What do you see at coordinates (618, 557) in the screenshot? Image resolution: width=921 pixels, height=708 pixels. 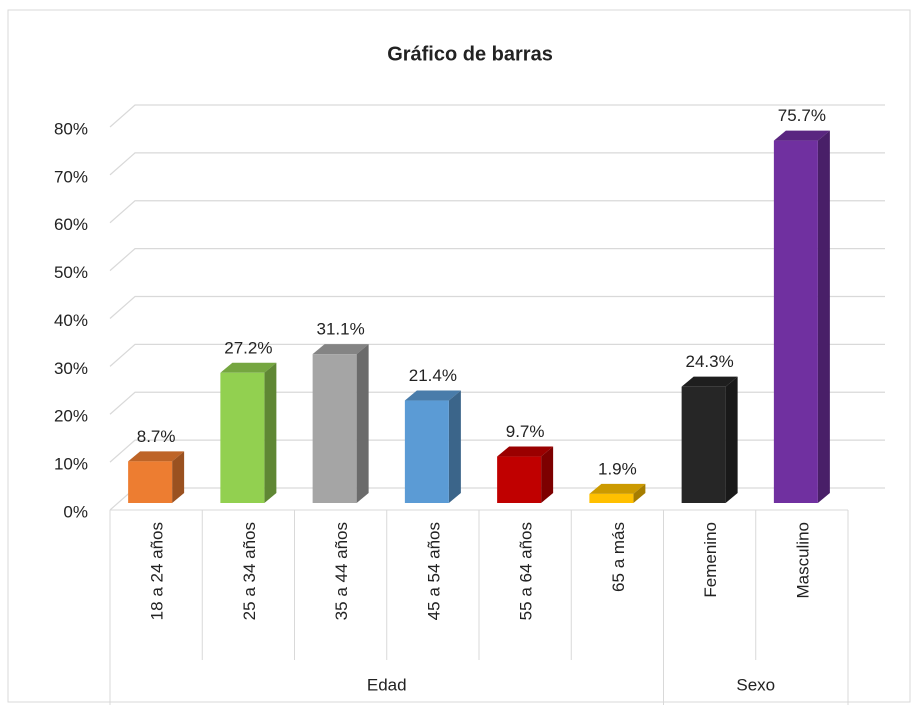 I see `x-tick-label: 65 a más` at bounding box center [618, 557].